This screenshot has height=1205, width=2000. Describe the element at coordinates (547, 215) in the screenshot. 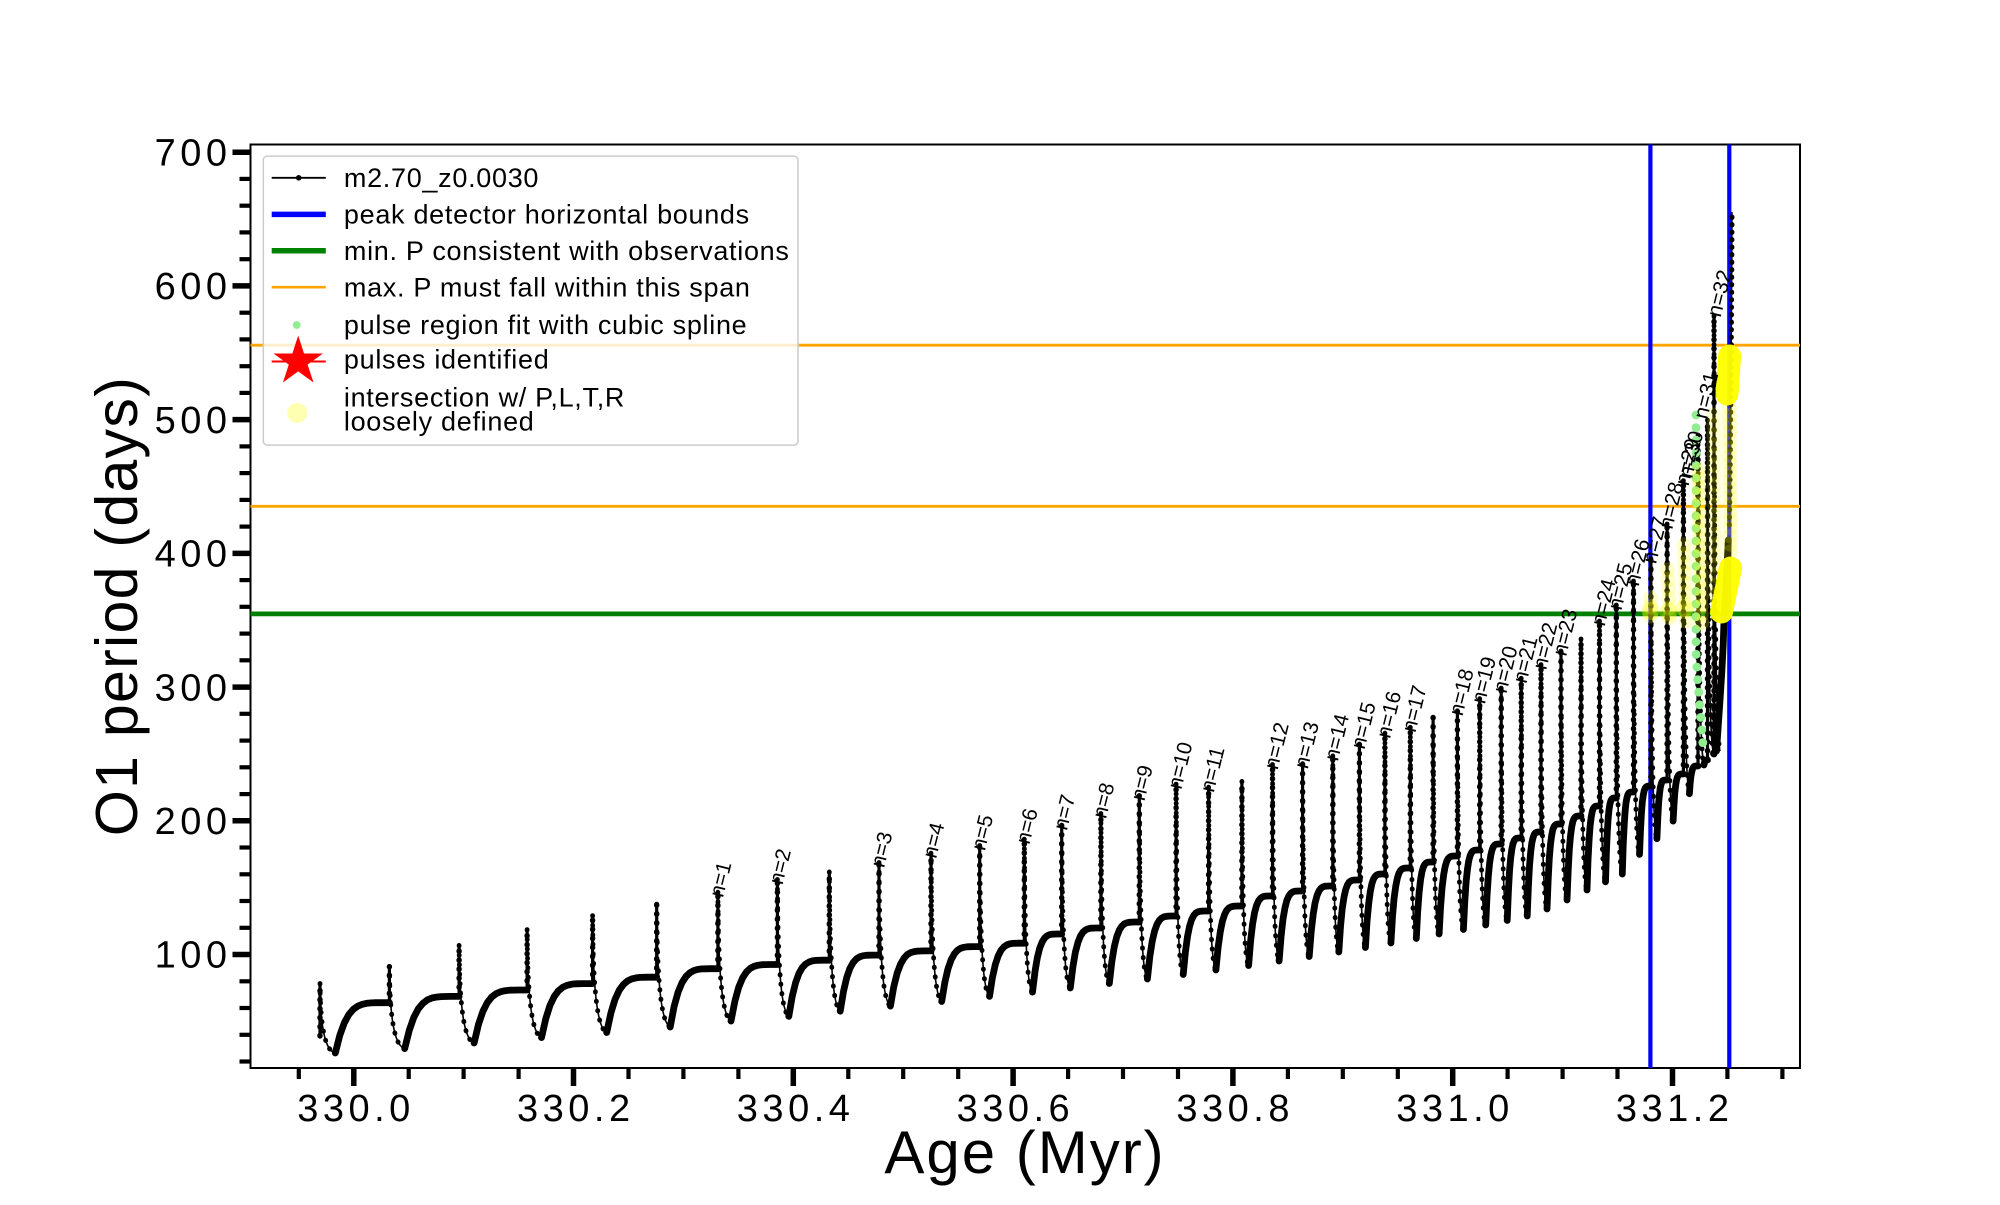

I see `svg-text:peak detector horizontal bound: peak detector horizontal bounds` at that location.